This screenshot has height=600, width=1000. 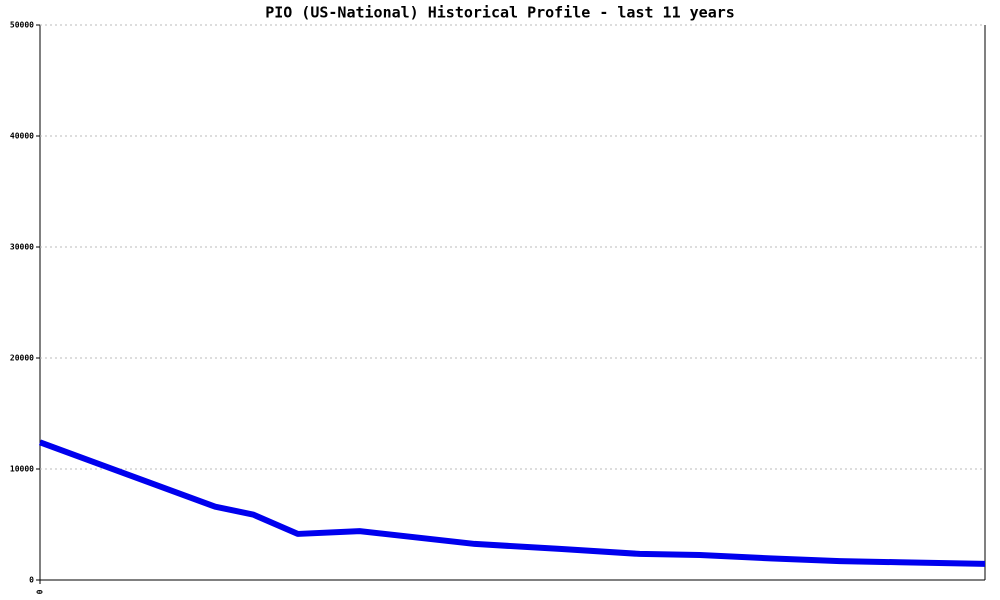 I want to click on y-tick-label: 30000, so click(x=22, y=247).